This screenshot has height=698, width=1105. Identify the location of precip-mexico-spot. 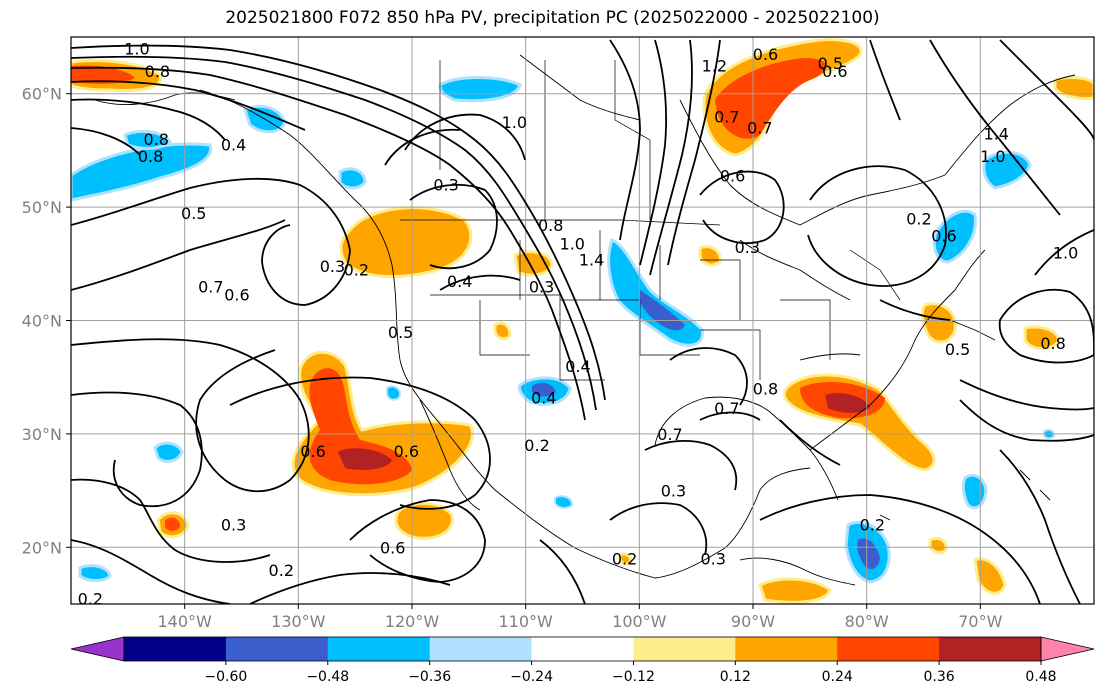
(625, 559).